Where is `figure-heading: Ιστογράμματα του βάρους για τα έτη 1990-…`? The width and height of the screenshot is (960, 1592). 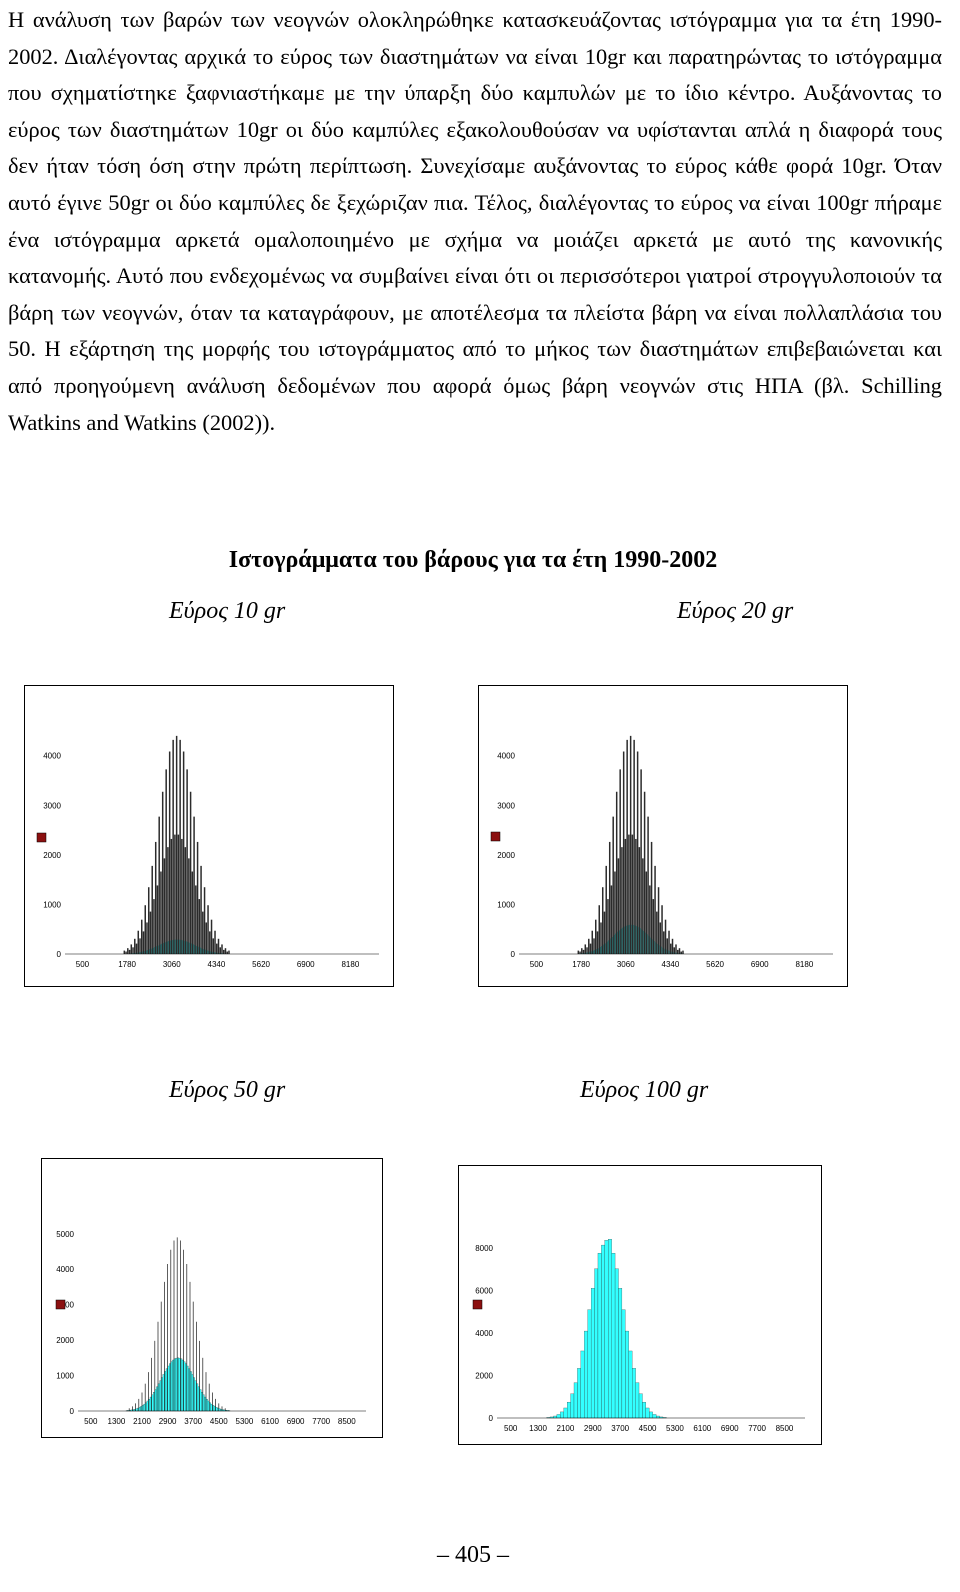
figure-heading: Ιστογράμματα του βάρους για τα έτη 1990-… is located at coordinates (473, 560).